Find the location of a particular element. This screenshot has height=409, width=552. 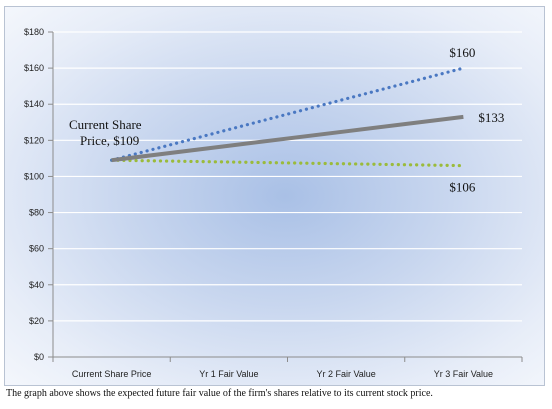

y-tick-label: $100 is located at coordinates (34, 176).